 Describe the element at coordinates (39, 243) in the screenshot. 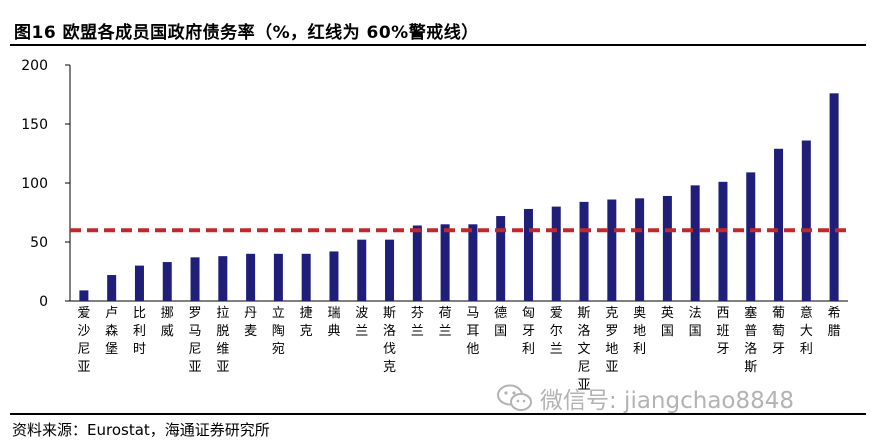

I see `y-tick-label: 50` at that location.